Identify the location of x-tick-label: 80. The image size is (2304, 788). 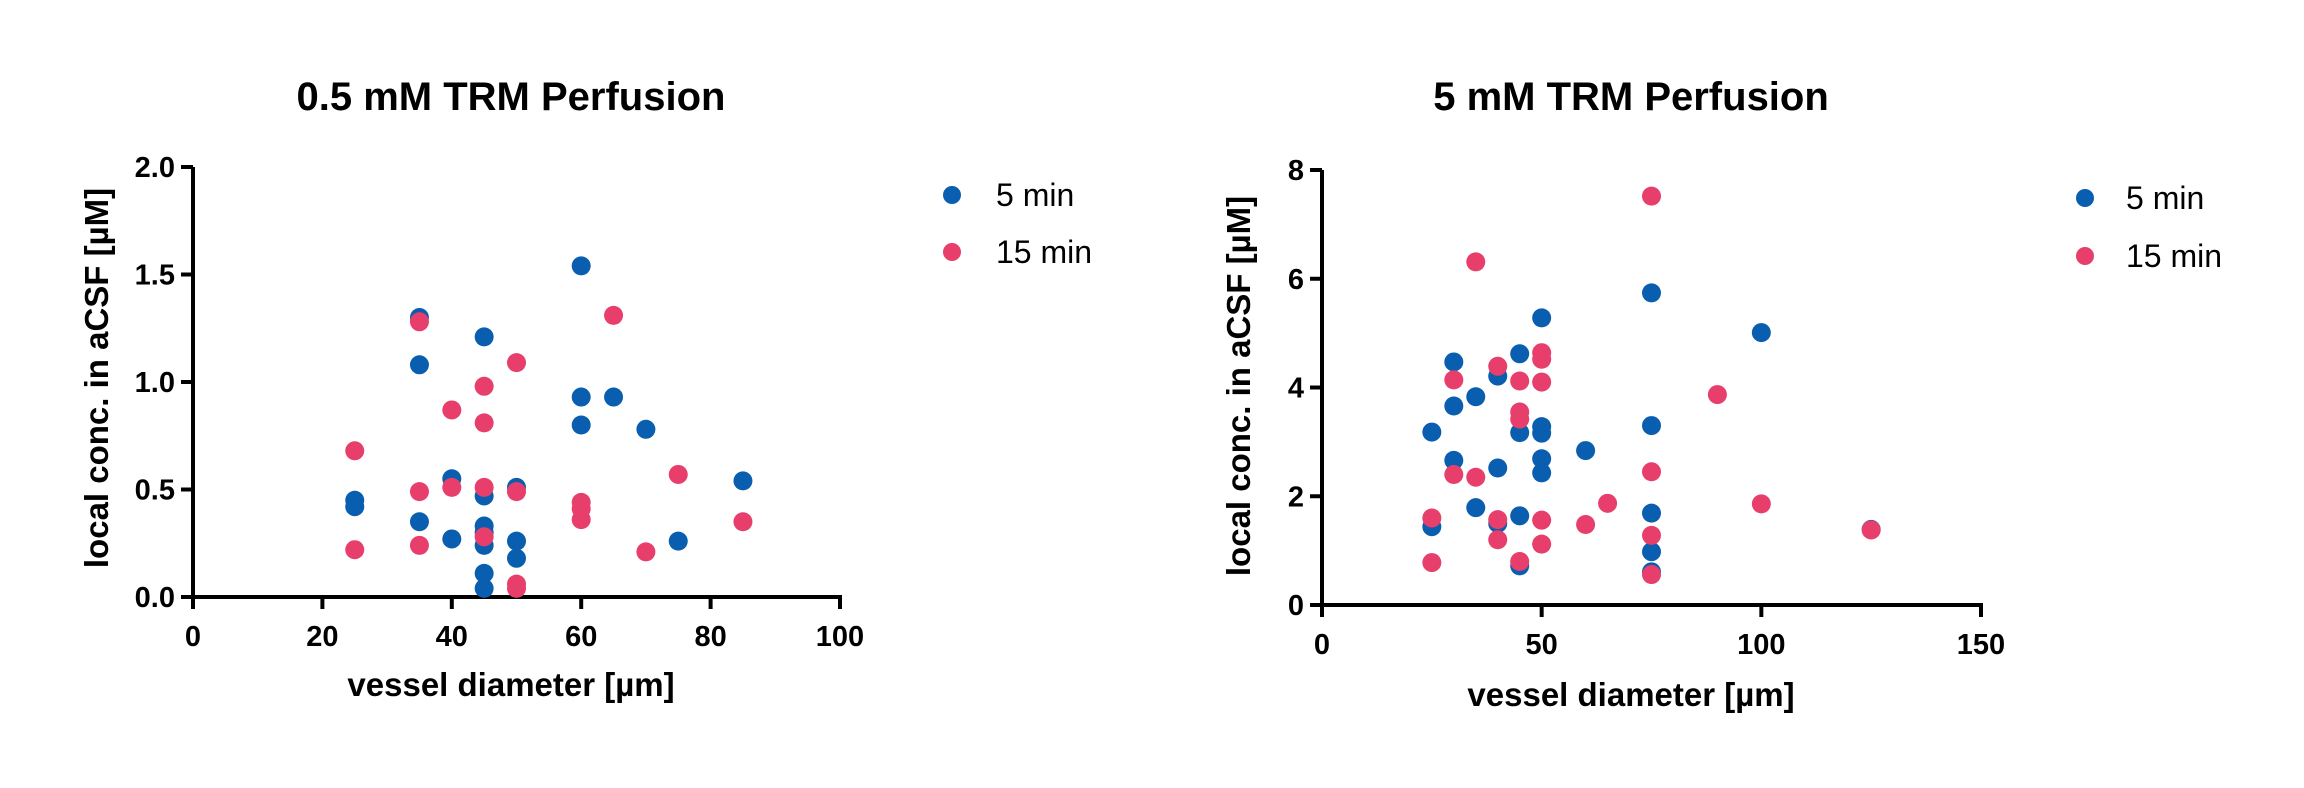
(710, 637).